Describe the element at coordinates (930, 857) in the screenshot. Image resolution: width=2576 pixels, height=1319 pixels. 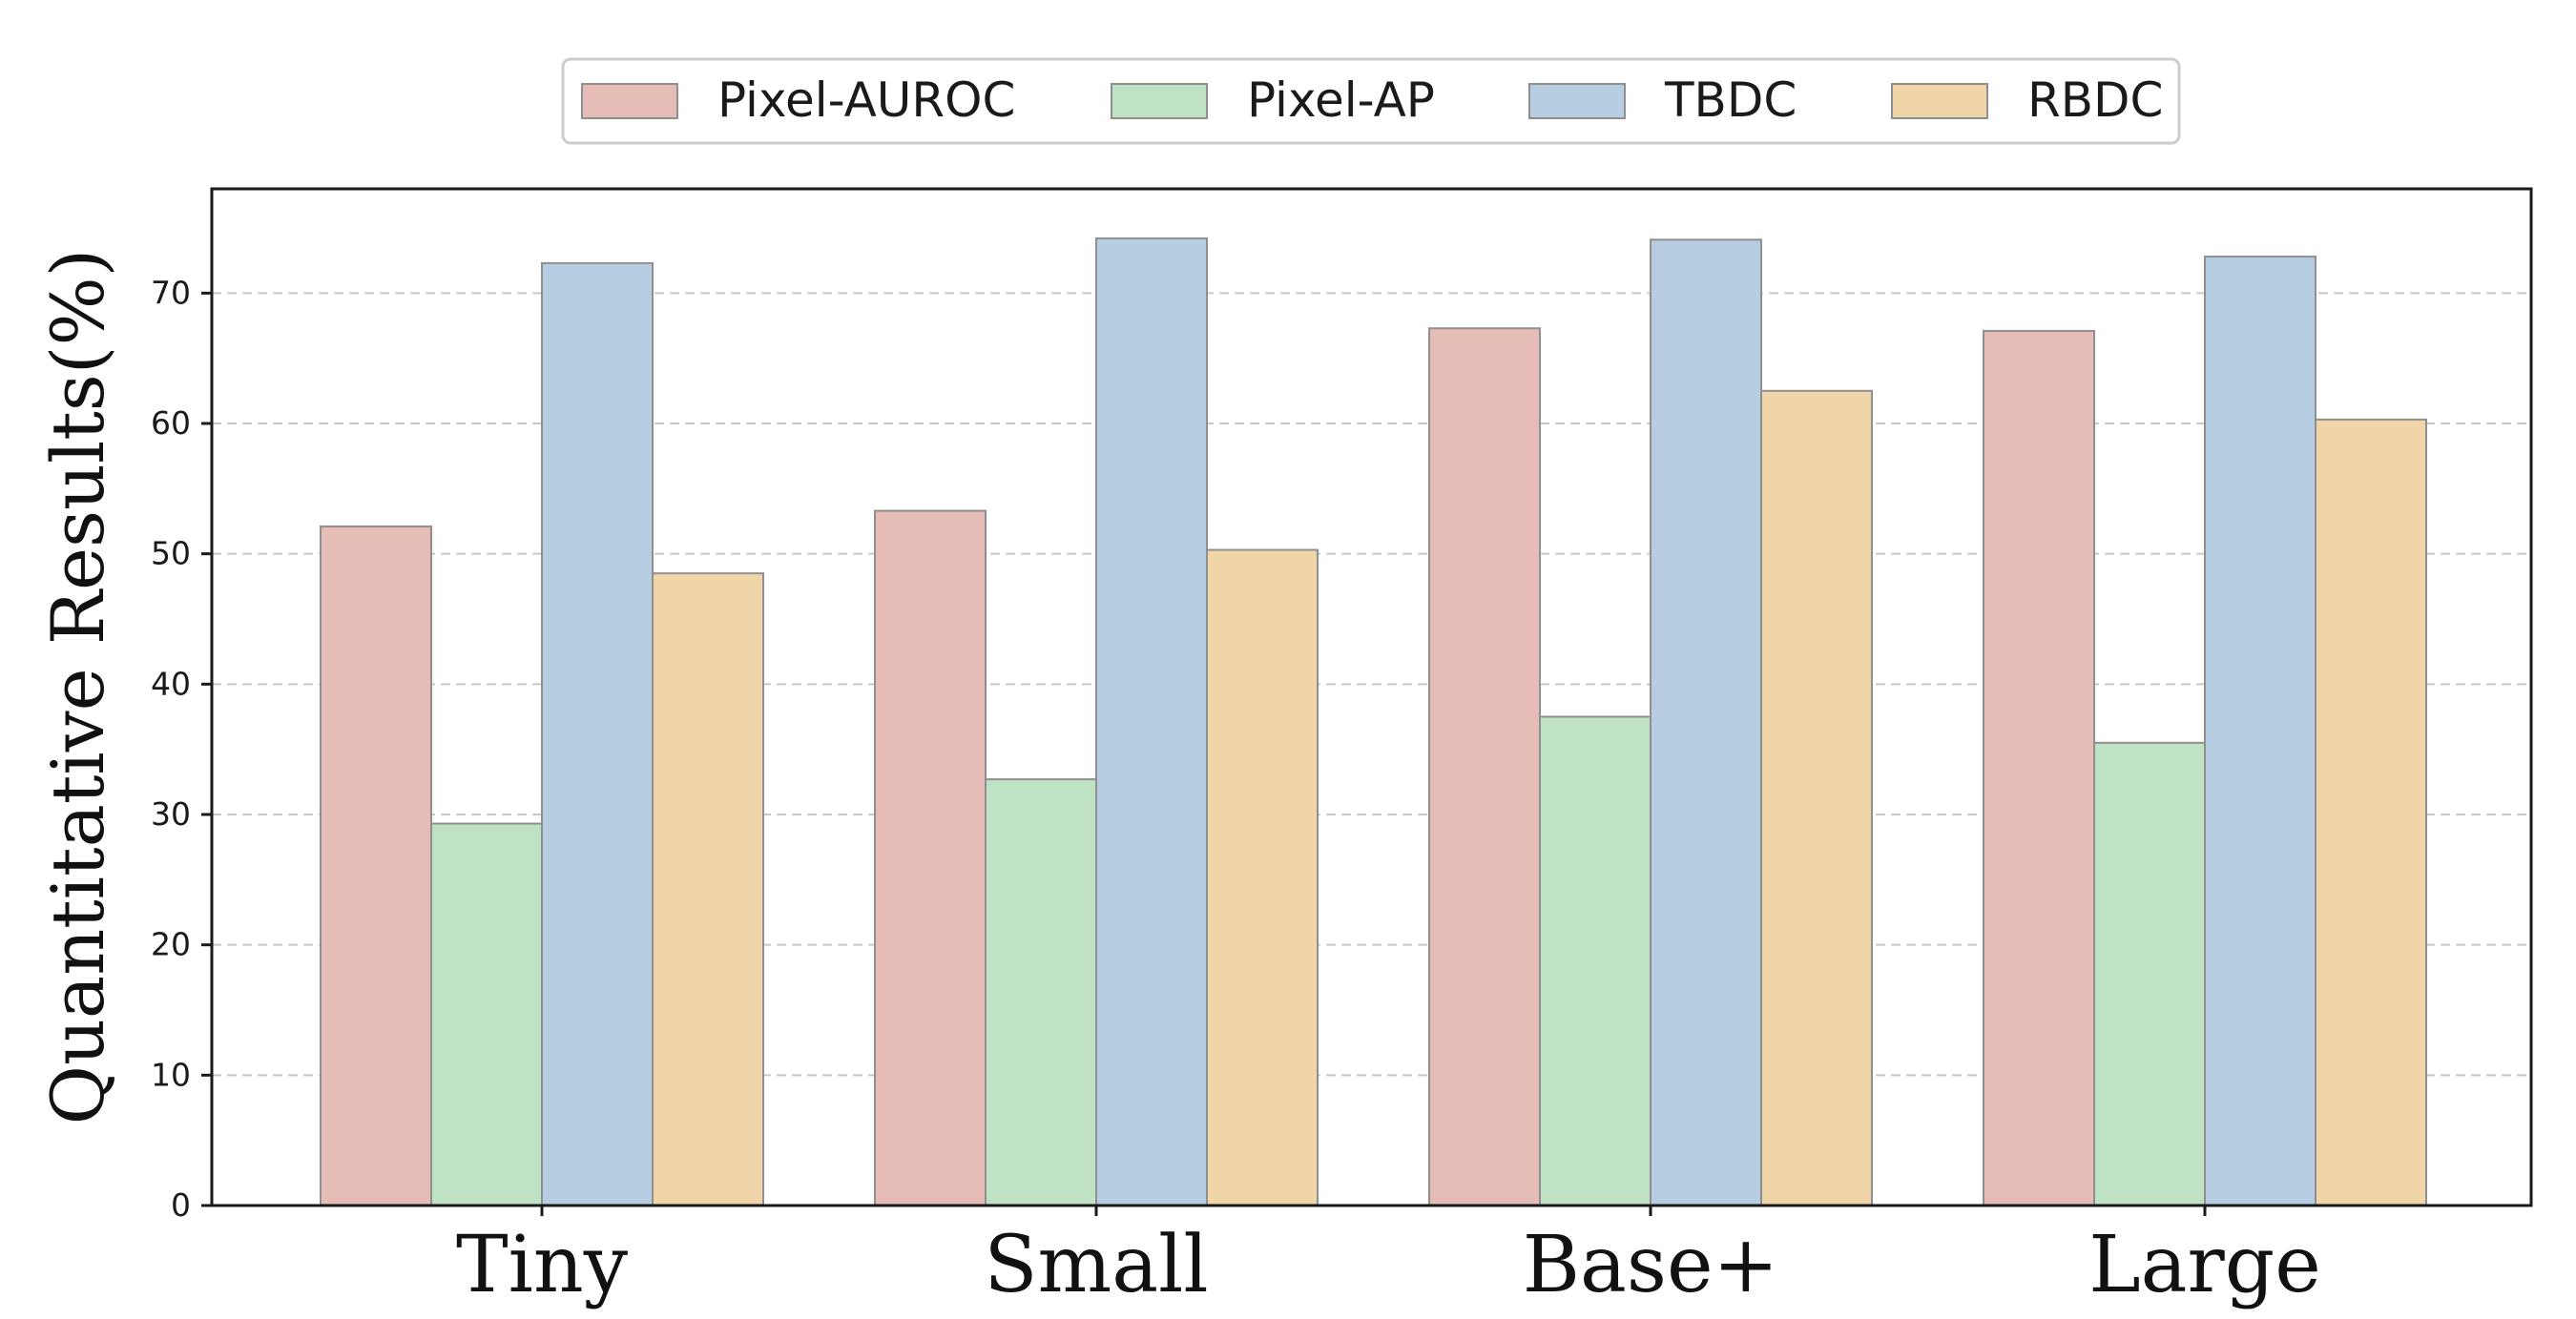
I see `bar-pixel-auroc-small` at that location.